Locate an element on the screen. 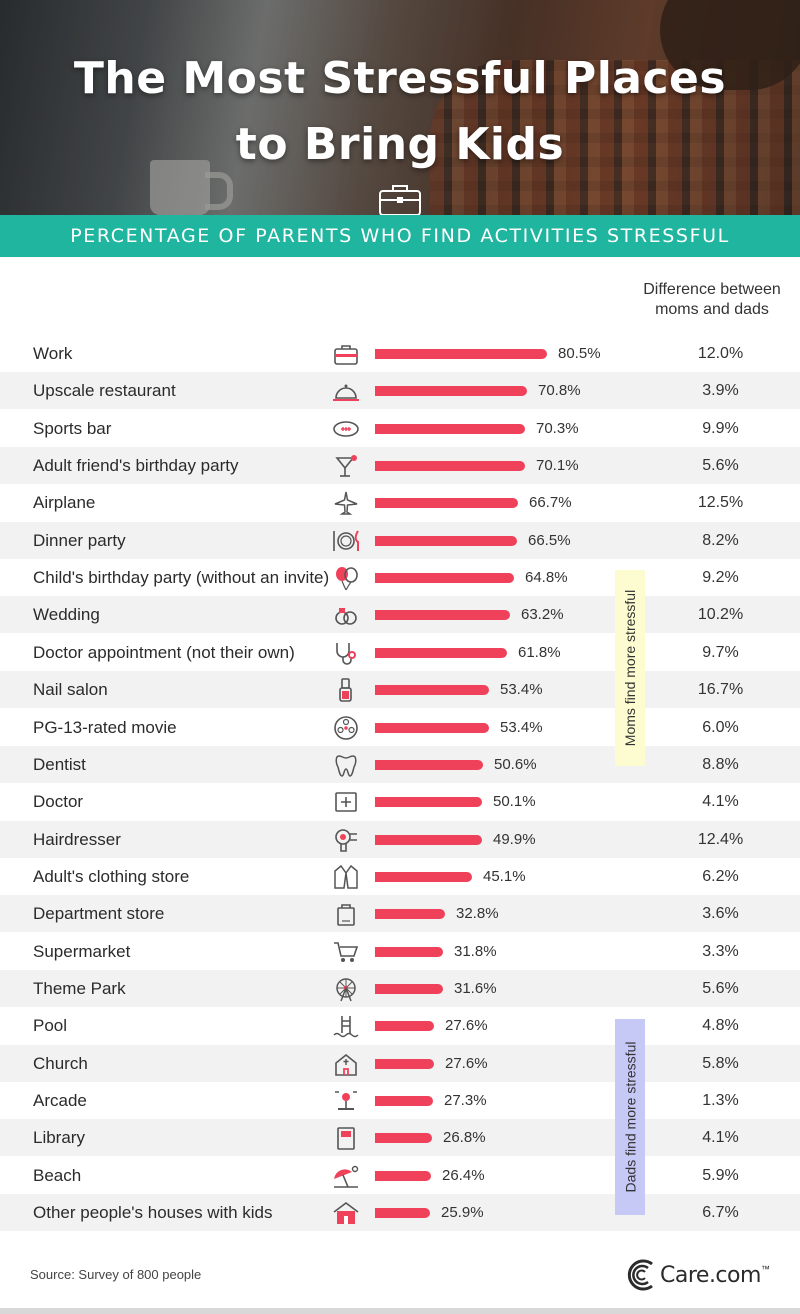 This screenshot has height=1314, width=800. difference-cell: 5.6% is located at coordinates (720, 465).